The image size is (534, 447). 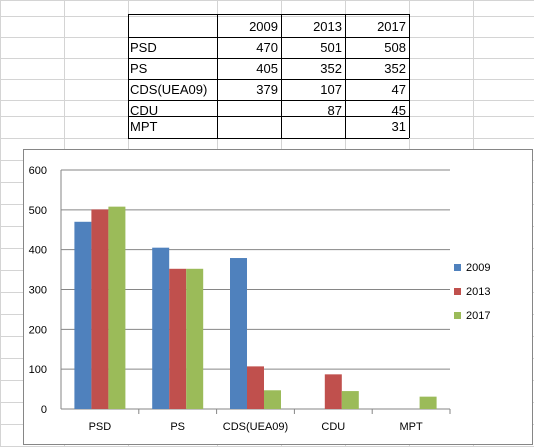 What do you see at coordinates (478, 268) in the screenshot?
I see `legend-label-2009: 2009` at bounding box center [478, 268].